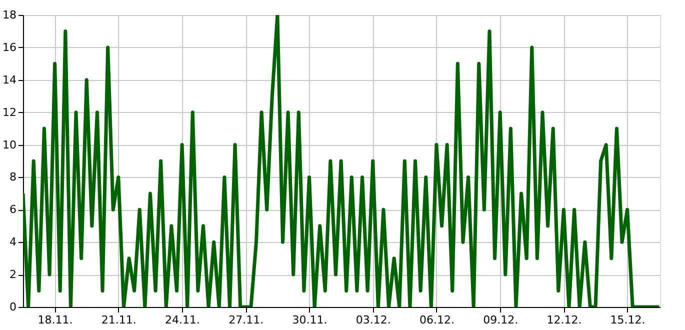 This screenshot has width=685, height=330. I want to click on x-tick-label: 24.11., so click(182, 320).